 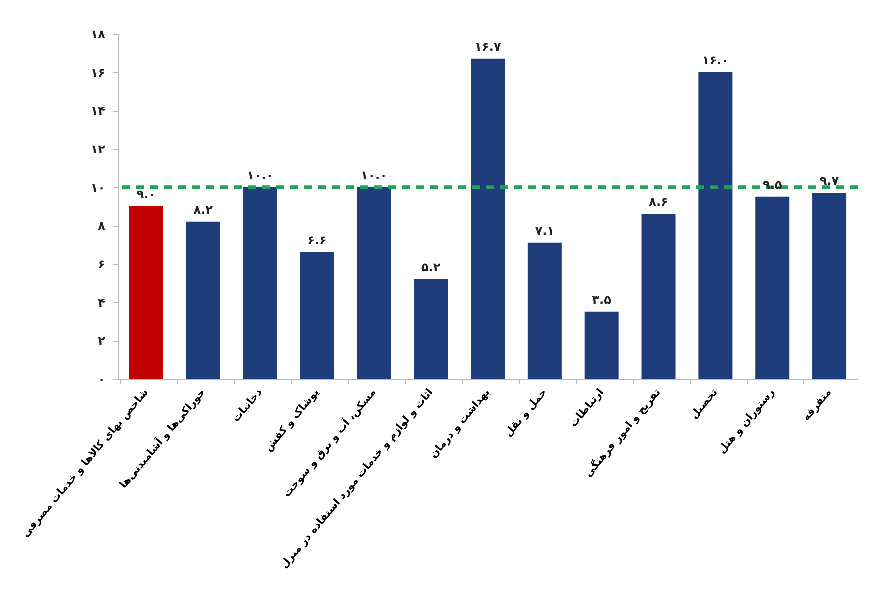 What do you see at coordinates (102, 265) in the screenshot?
I see `y-tick-label: ۶` at bounding box center [102, 265].